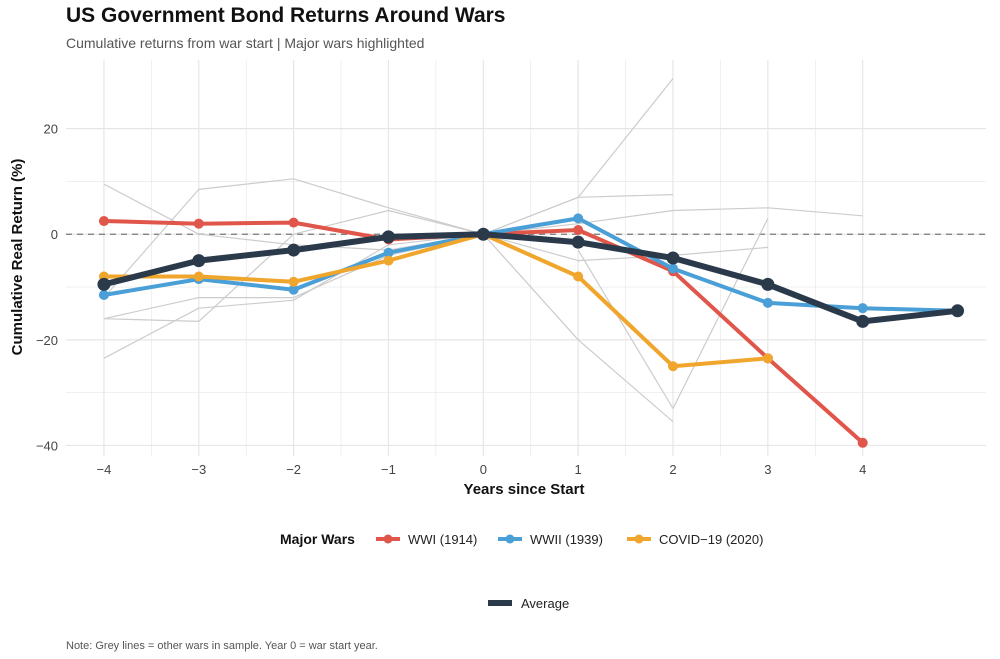 The image size is (1000, 659). Describe the element at coordinates (17, 257) in the screenshot. I see `y-axis-title: Cumulative Real Return (%)` at that location.